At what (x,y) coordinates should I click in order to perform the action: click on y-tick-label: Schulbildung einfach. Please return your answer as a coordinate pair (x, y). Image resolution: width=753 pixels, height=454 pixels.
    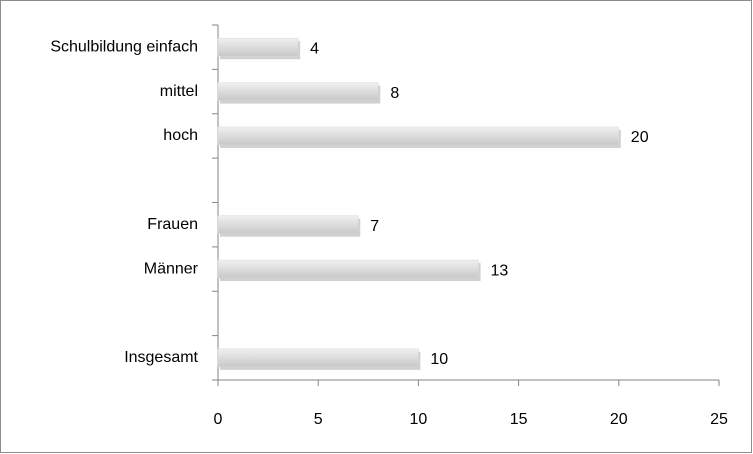
    Looking at the image, I should click on (124, 46).